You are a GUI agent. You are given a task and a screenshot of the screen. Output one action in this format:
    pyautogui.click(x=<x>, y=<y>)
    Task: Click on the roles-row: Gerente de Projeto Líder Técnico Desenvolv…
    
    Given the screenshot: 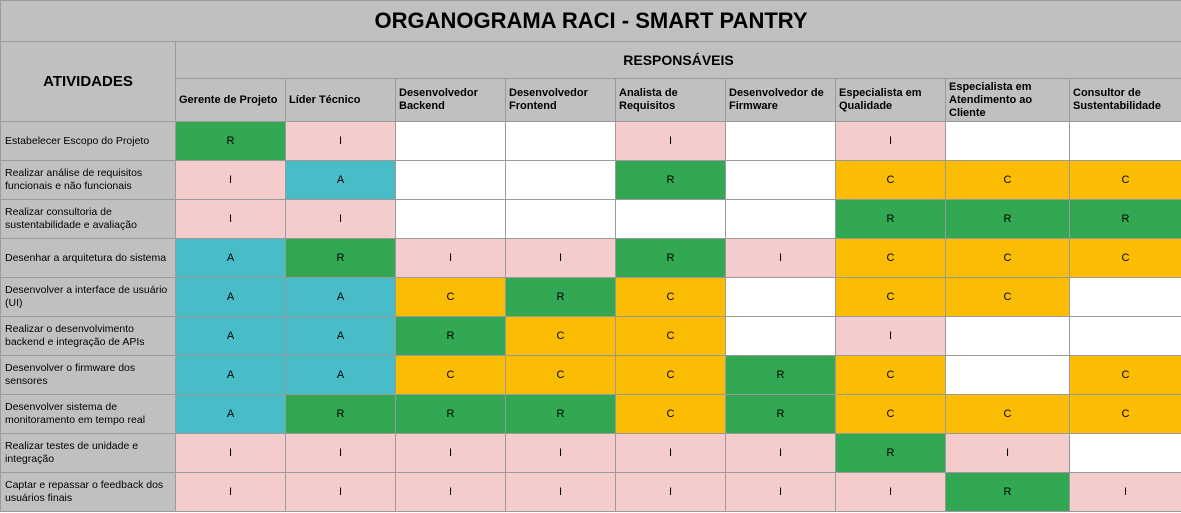 What is the action you would take?
    pyautogui.click(x=591, y=100)
    